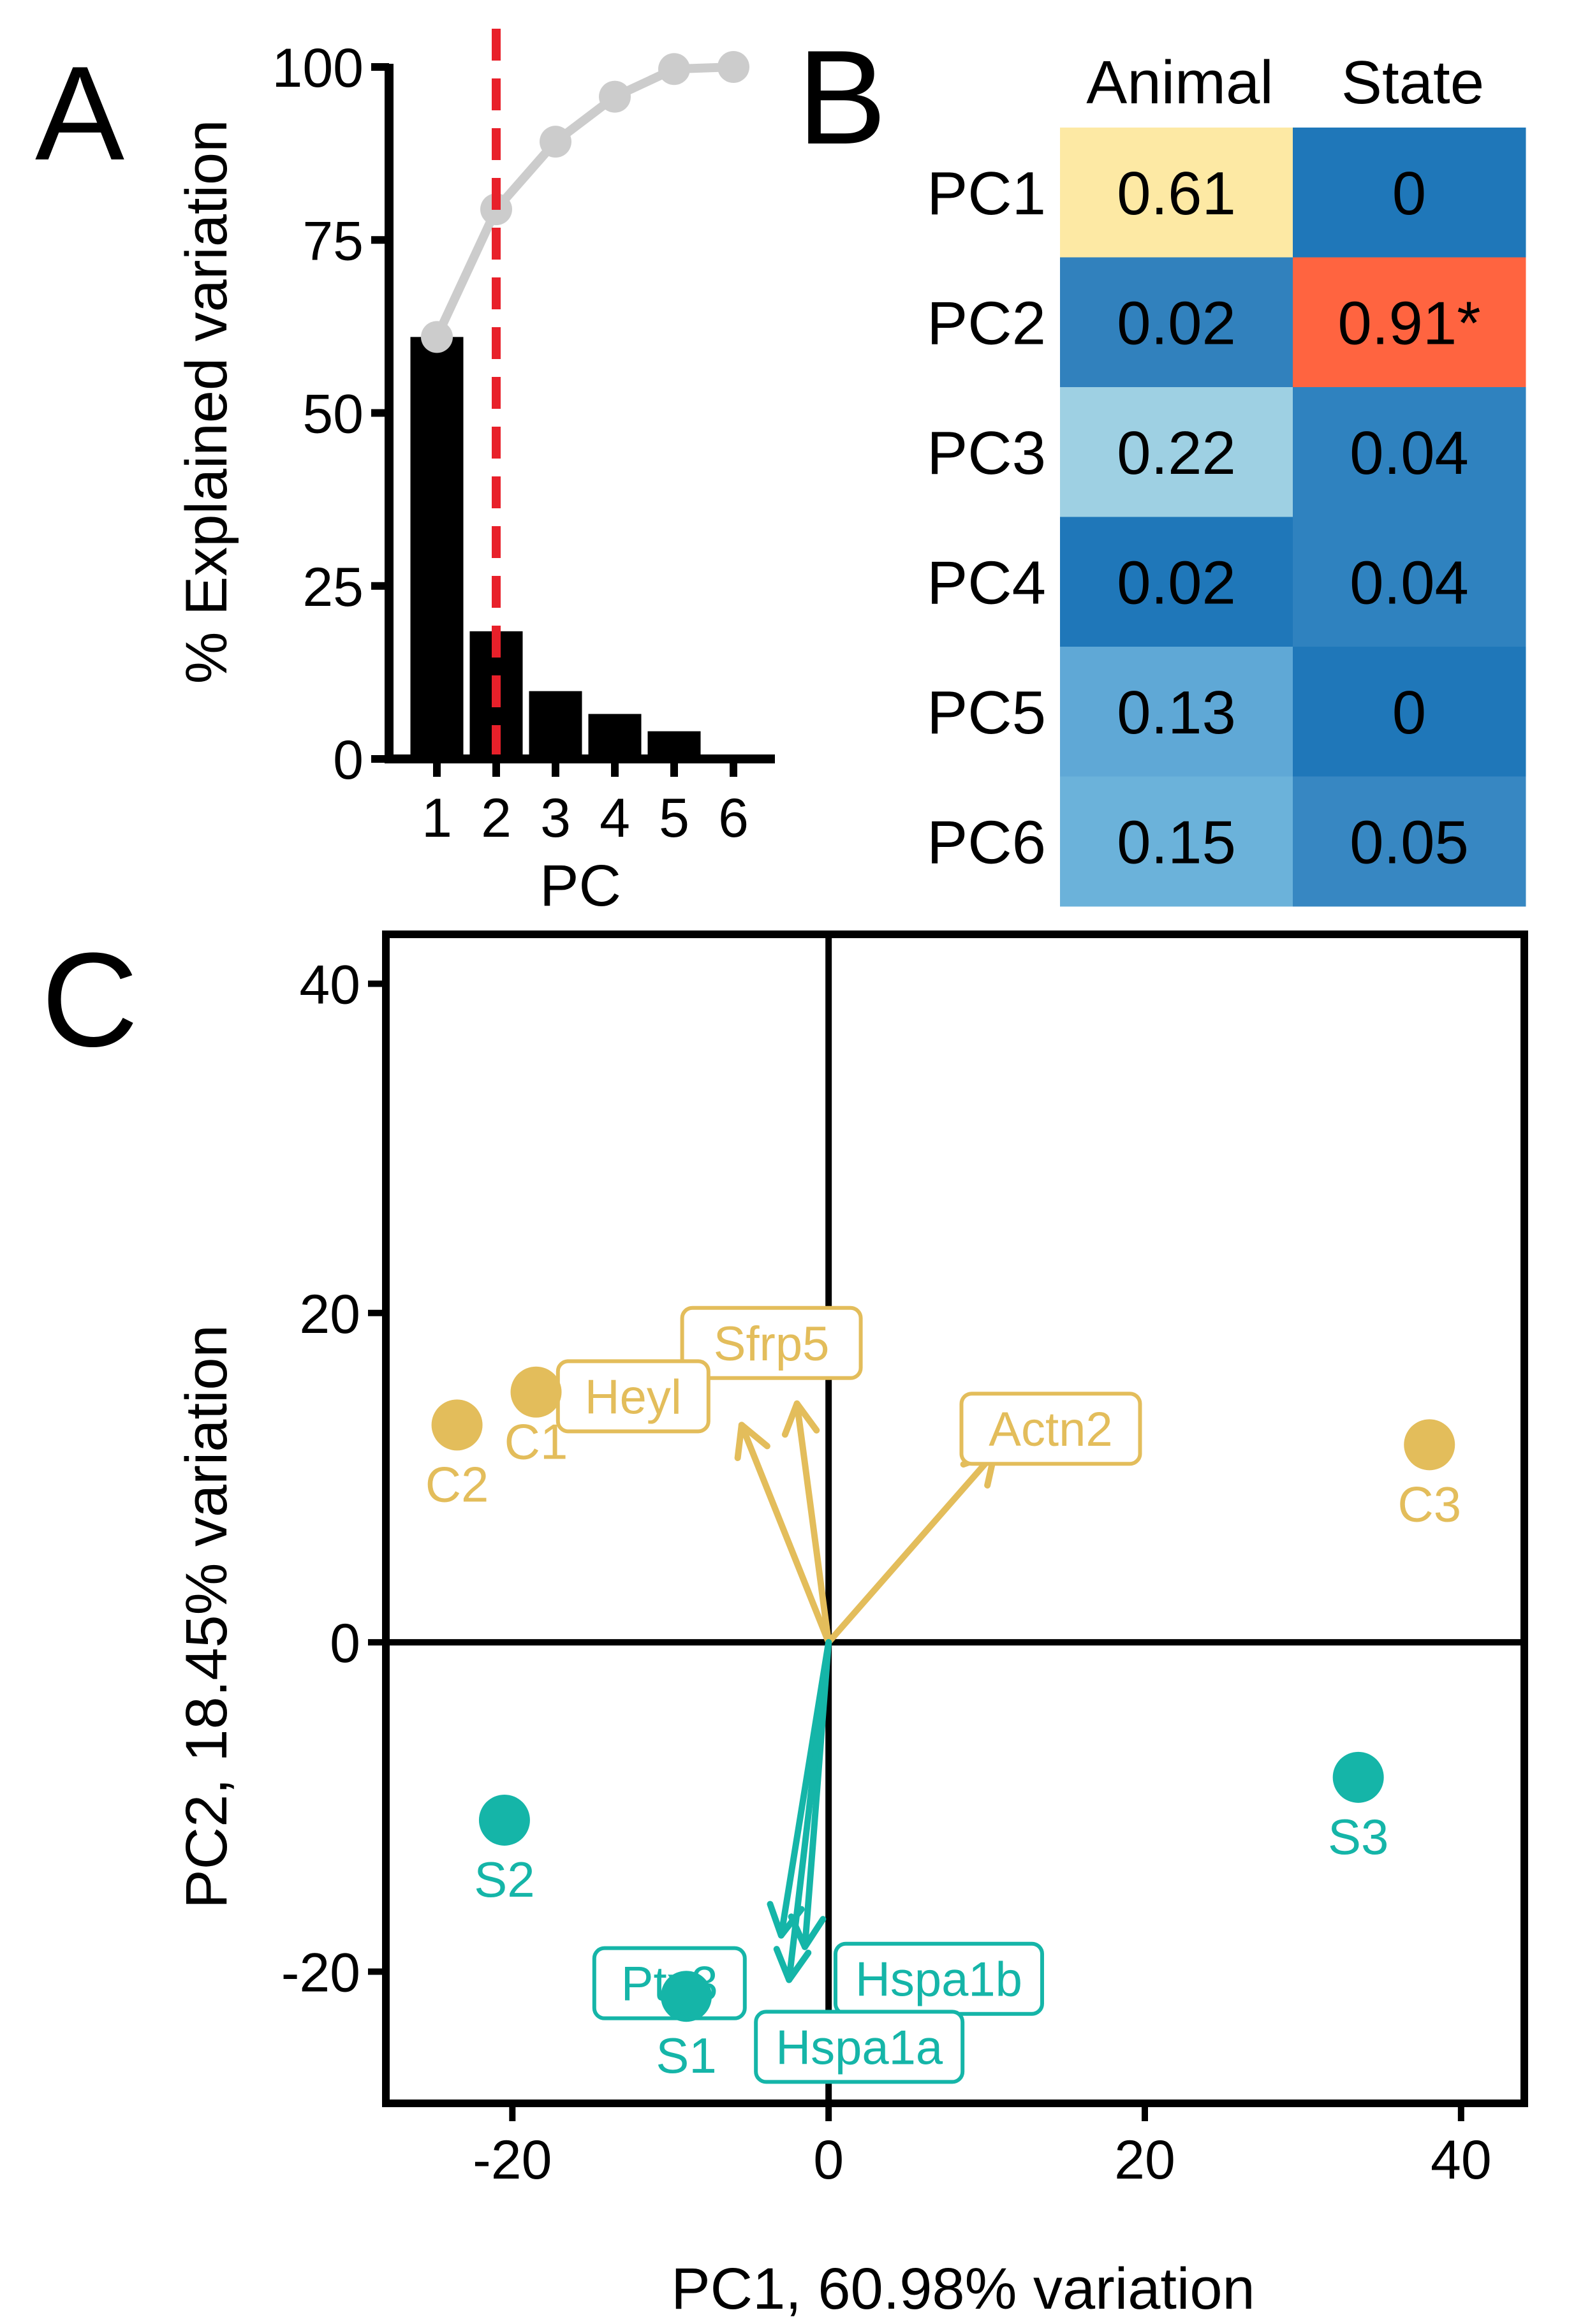 The image size is (1590, 2324). I want to click on heatmap-row-label: PC5, so click(986, 713).